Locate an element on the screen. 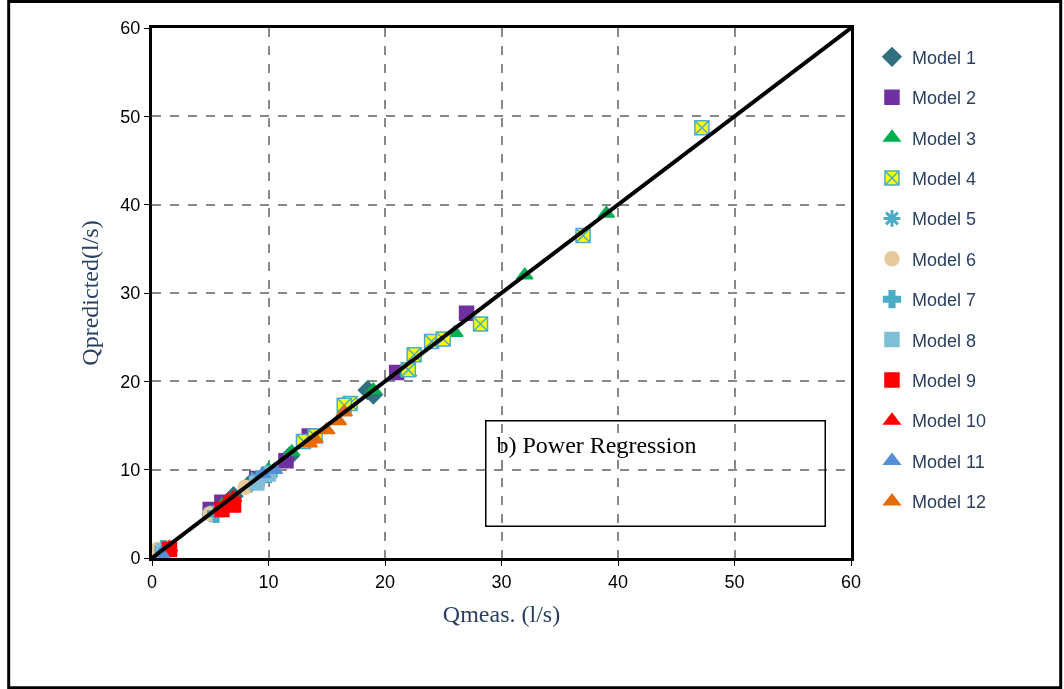 The image size is (1064, 689). y-tick-label: 0 is located at coordinates (135, 558).